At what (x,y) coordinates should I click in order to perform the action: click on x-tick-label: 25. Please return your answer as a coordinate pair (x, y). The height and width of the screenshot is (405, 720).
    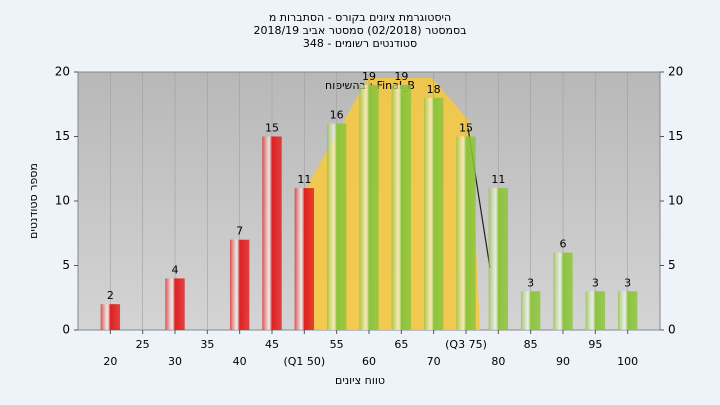
    Looking at the image, I should click on (143, 344).